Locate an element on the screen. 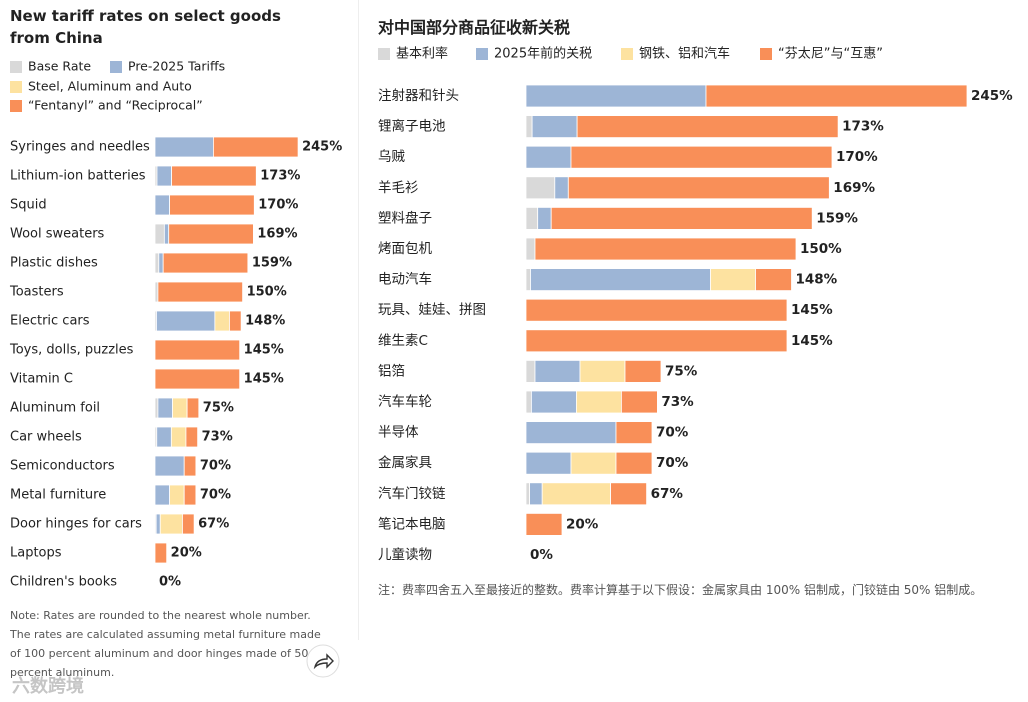 This screenshot has width=1028, height=702. legend-label: Steel, Aluminum and Auto is located at coordinates (110, 86).